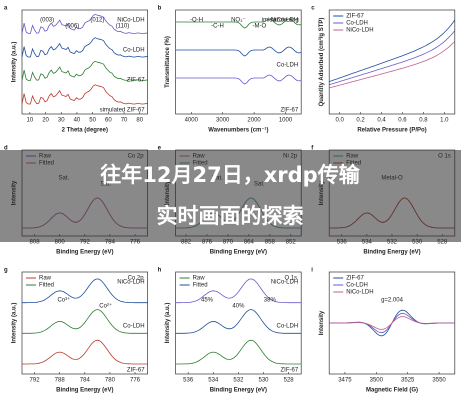  Describe the element at coordinates (160, 271) in the screenshot. I see `panel-letter: h` at that location.